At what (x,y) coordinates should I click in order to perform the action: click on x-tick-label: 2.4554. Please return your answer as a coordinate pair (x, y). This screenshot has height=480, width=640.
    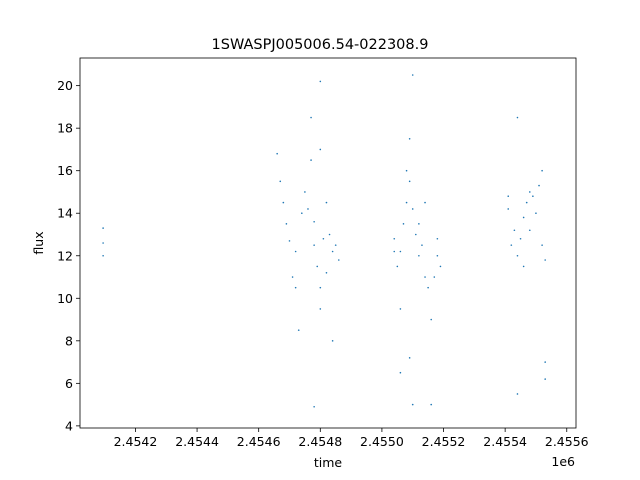
    Looking at the image, I should click on (505, 441).